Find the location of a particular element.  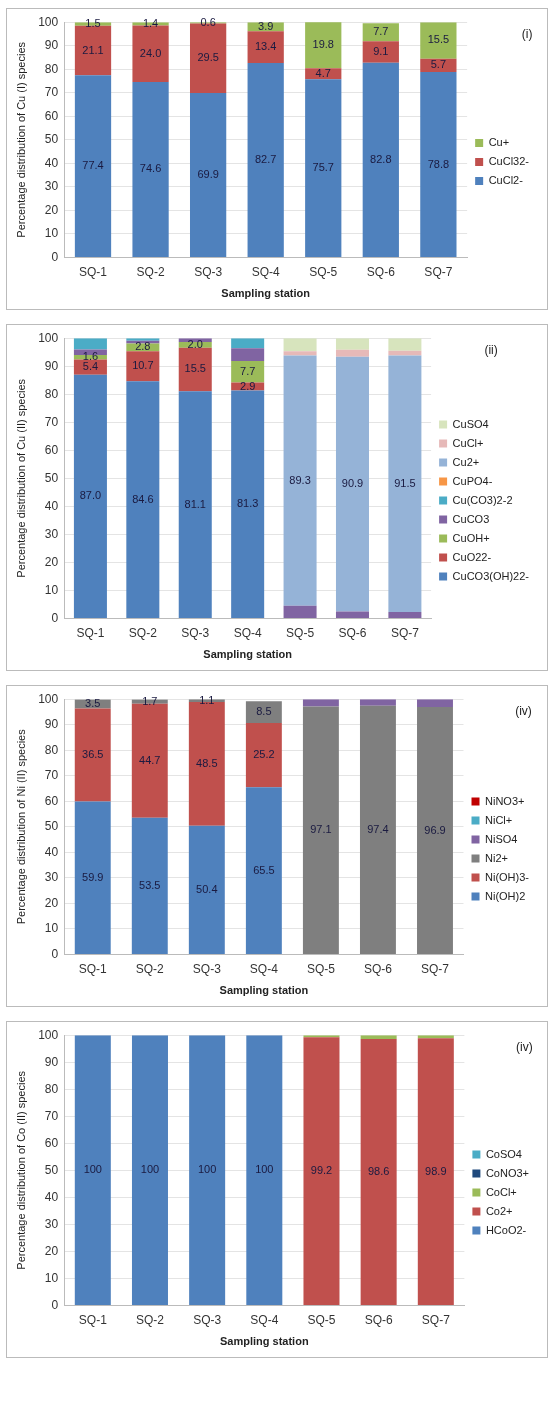

legend-label: Co2+ is located at coordinates (499, 1210).